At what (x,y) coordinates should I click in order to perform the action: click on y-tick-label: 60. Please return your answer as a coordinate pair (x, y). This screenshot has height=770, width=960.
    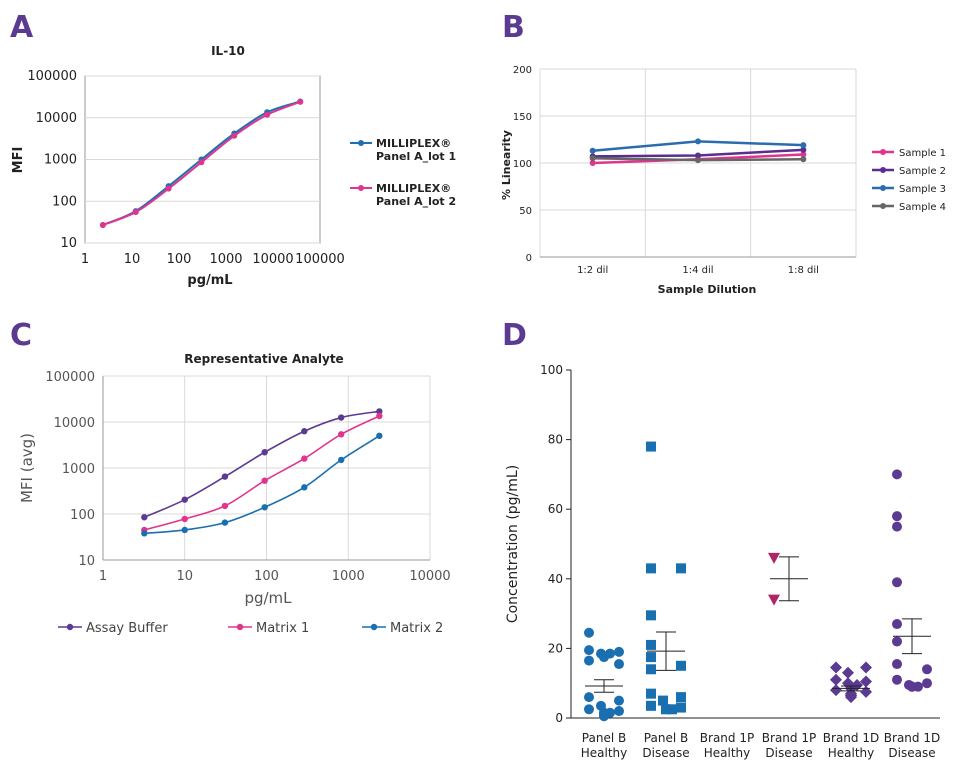
    Looking at the image, I should click on (555, 509).